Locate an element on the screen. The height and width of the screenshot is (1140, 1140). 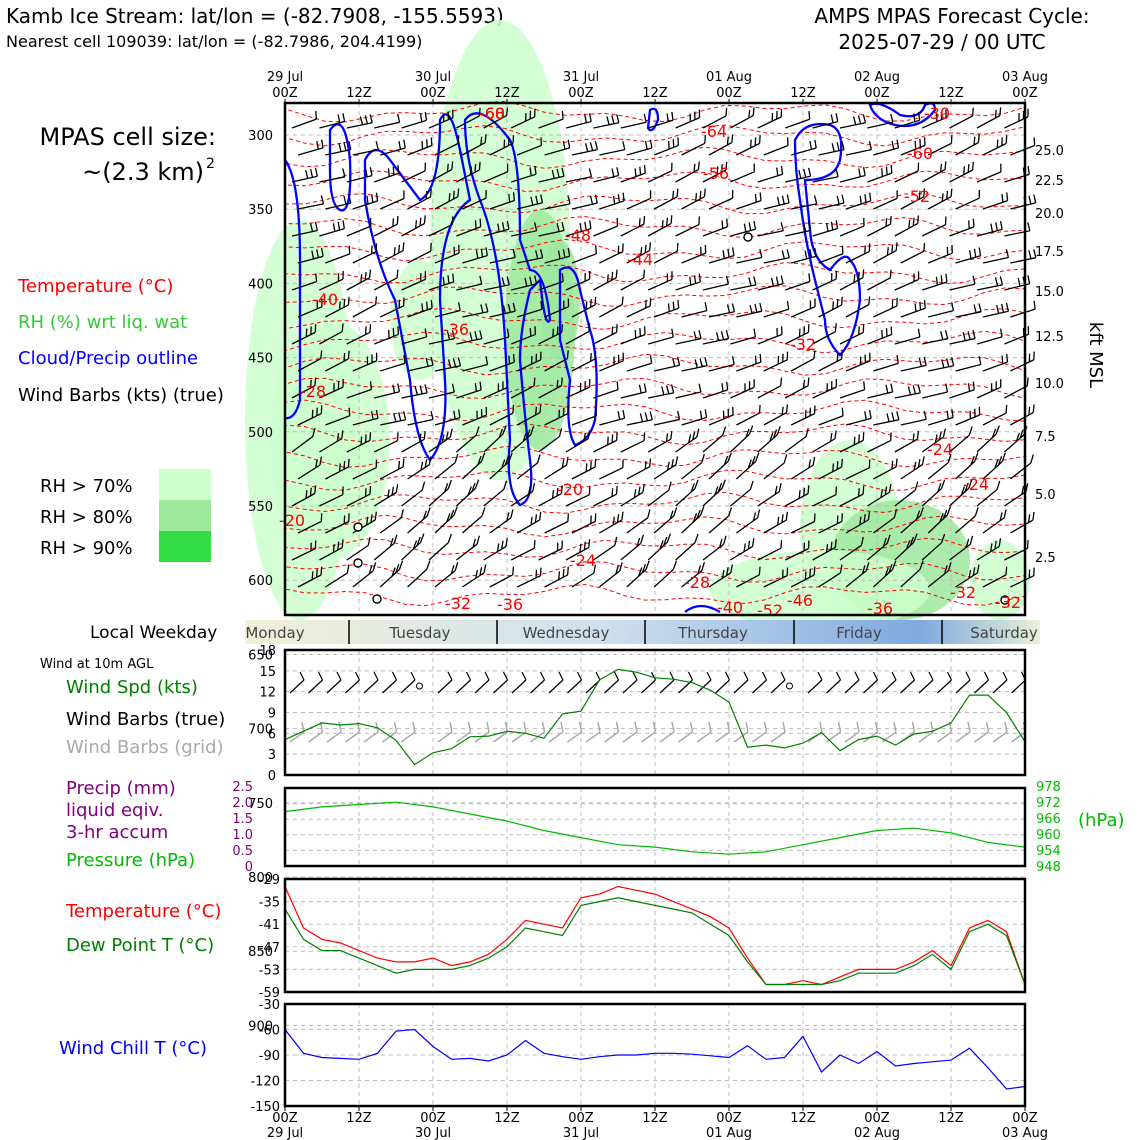
temperature-contour-label: -28 is located at coordinates (313, 391).